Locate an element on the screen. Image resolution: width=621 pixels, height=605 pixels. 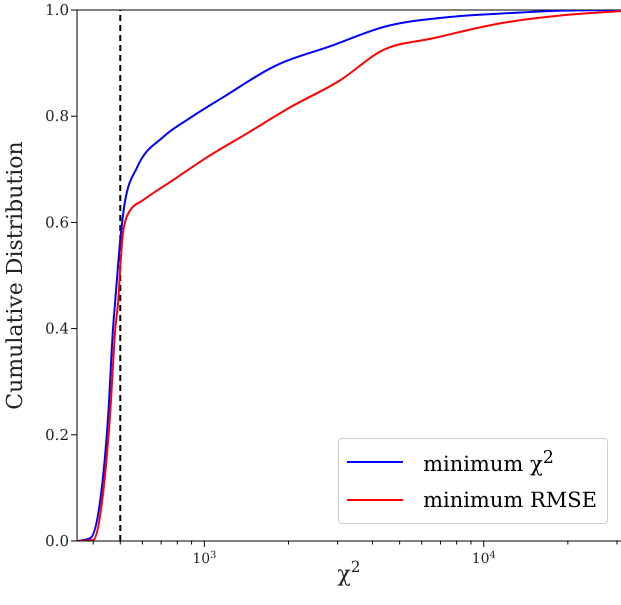
y-tick-label: 0.8 is located at coordinates (57, 116).